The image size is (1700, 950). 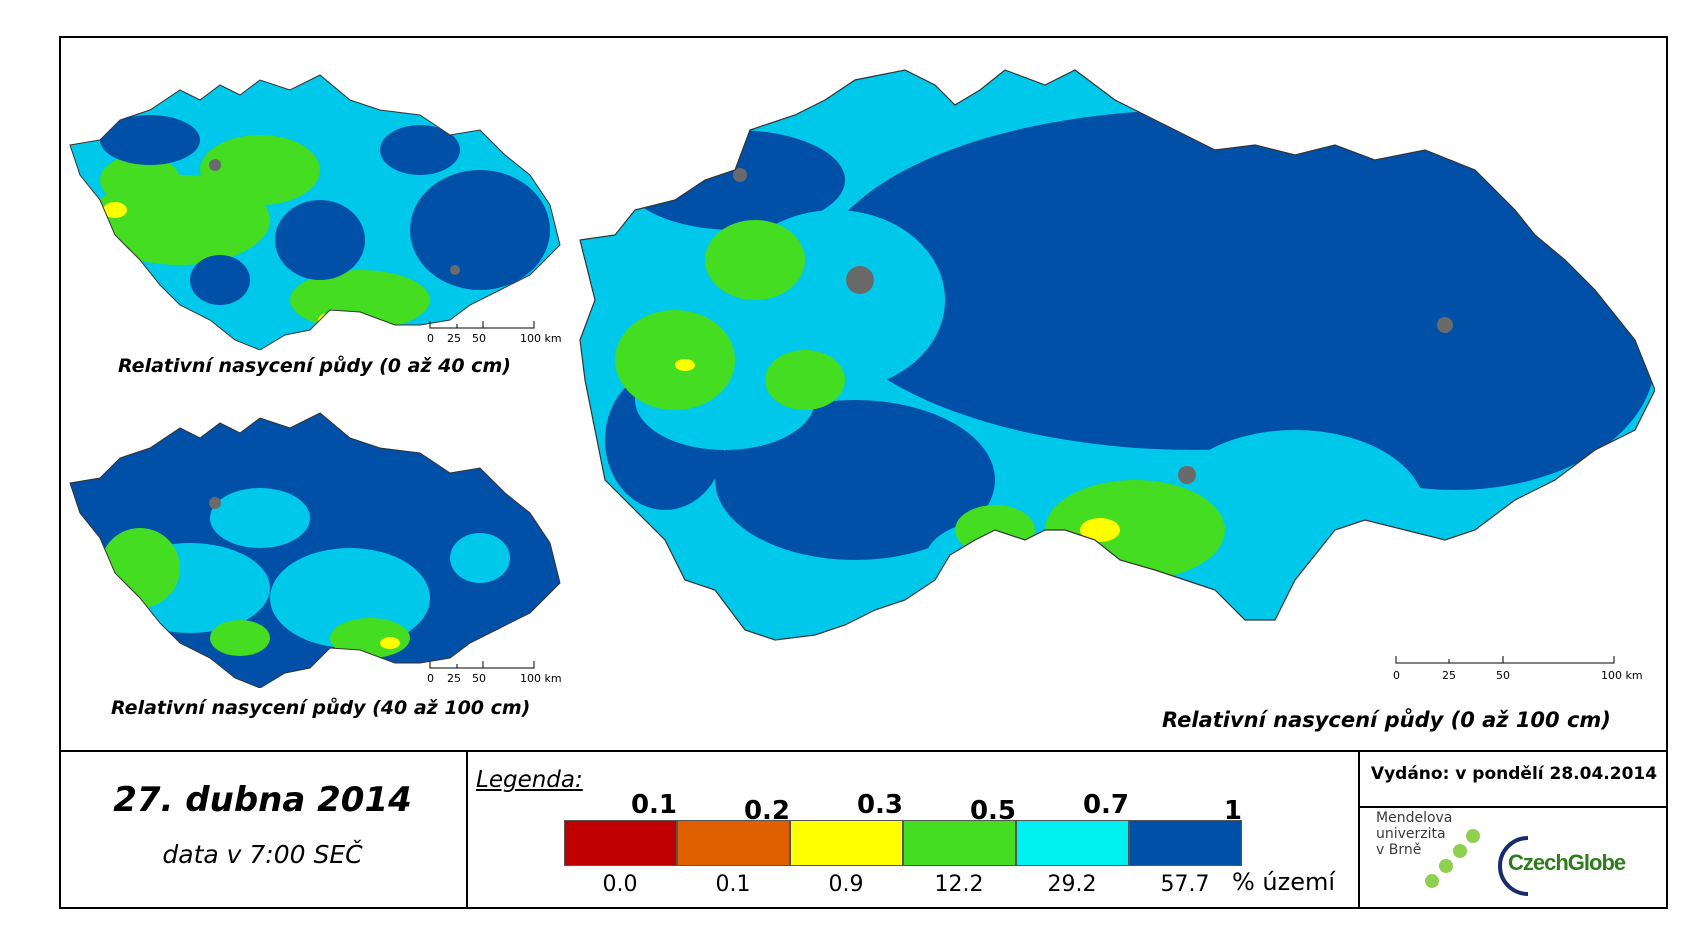 I want to click on map-title-small-bottom: Relativní nasycení půdy (40 až 100 cm), so click(x=321, y=708).